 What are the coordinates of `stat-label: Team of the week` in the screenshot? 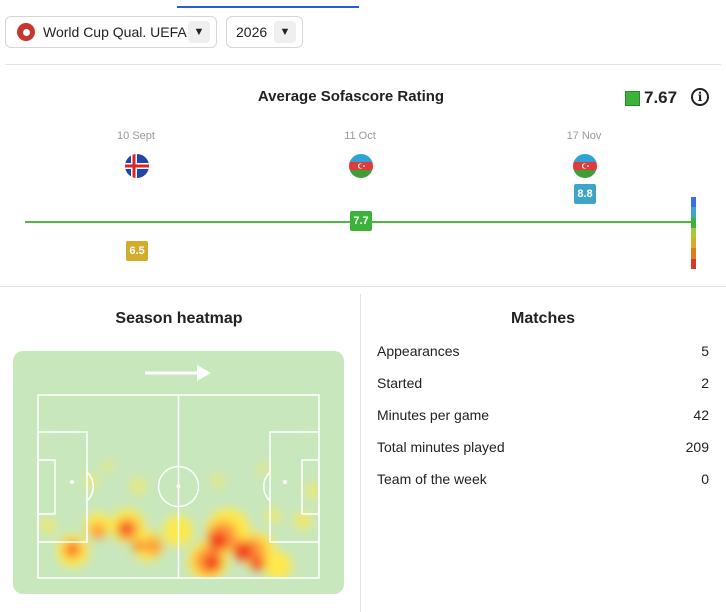 It's located at (432, 479).